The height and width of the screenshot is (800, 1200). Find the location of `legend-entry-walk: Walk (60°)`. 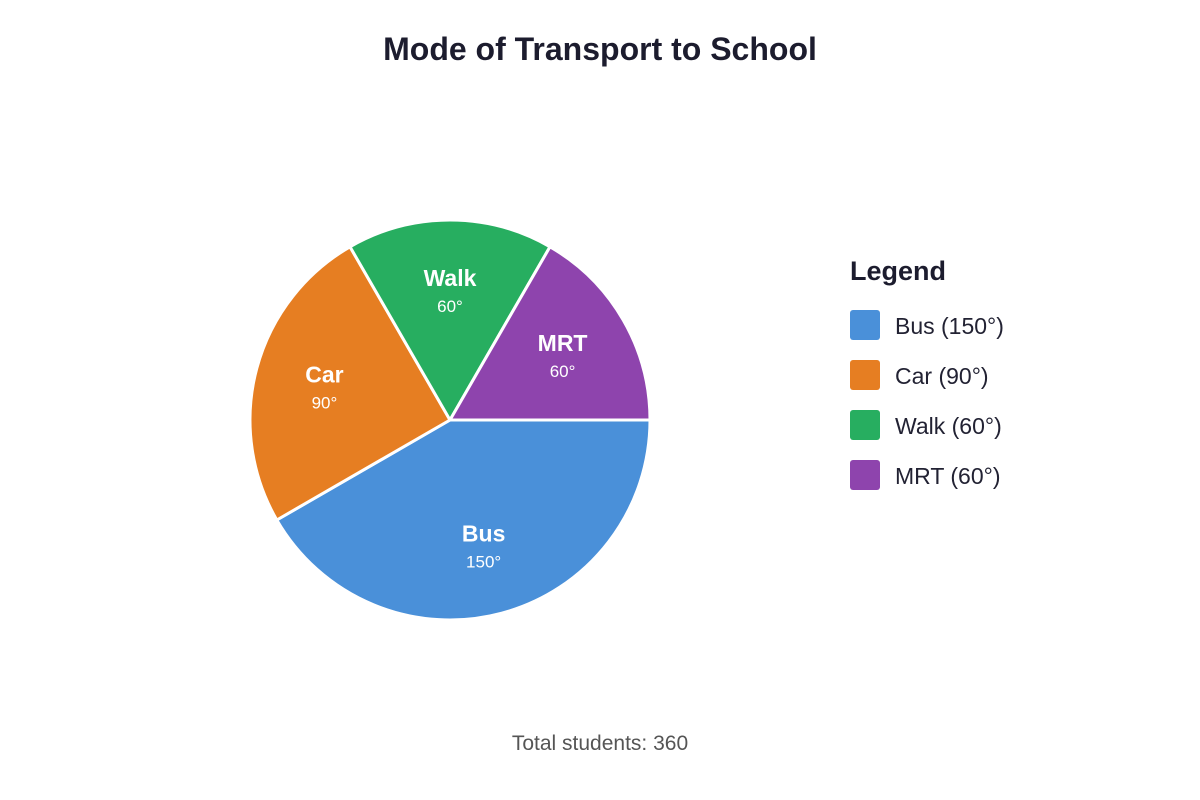

legend-entry-walk: Walk (60°) is located at coordinates (948, 426).